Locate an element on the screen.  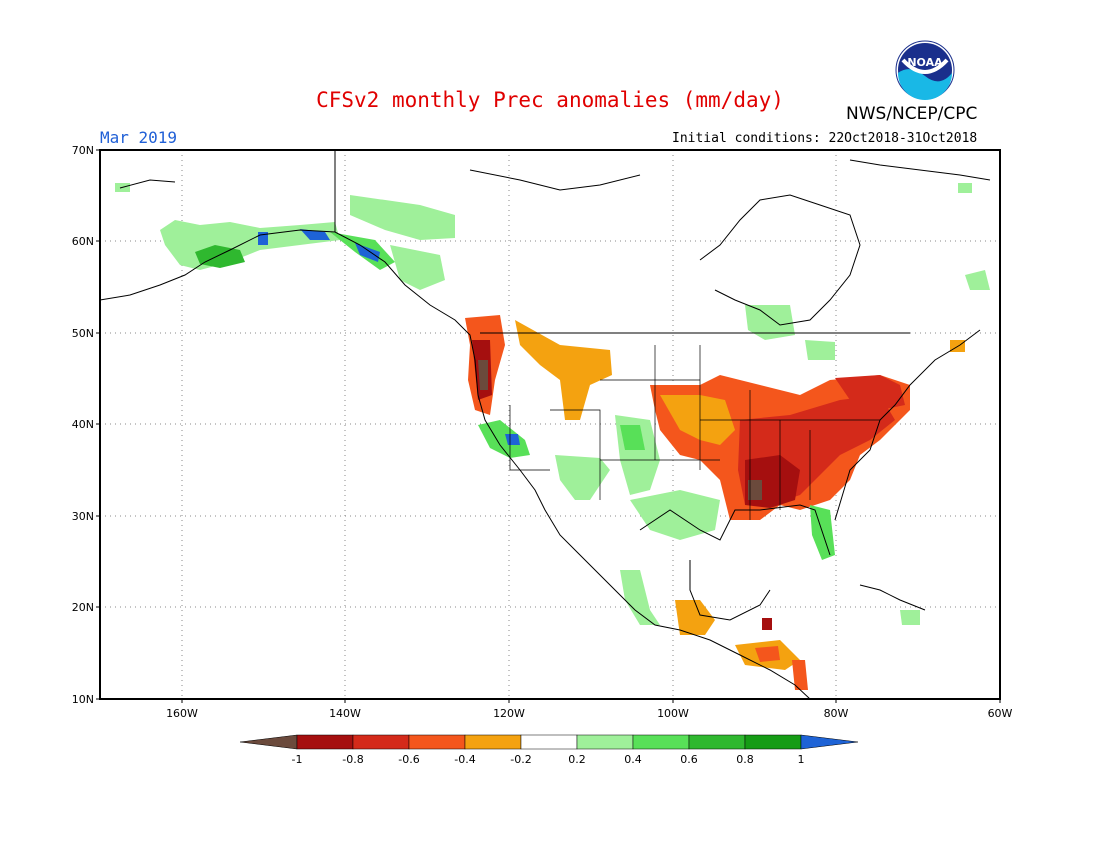
forecast-month: Mar 2019 is located at coordinates (139, 137).